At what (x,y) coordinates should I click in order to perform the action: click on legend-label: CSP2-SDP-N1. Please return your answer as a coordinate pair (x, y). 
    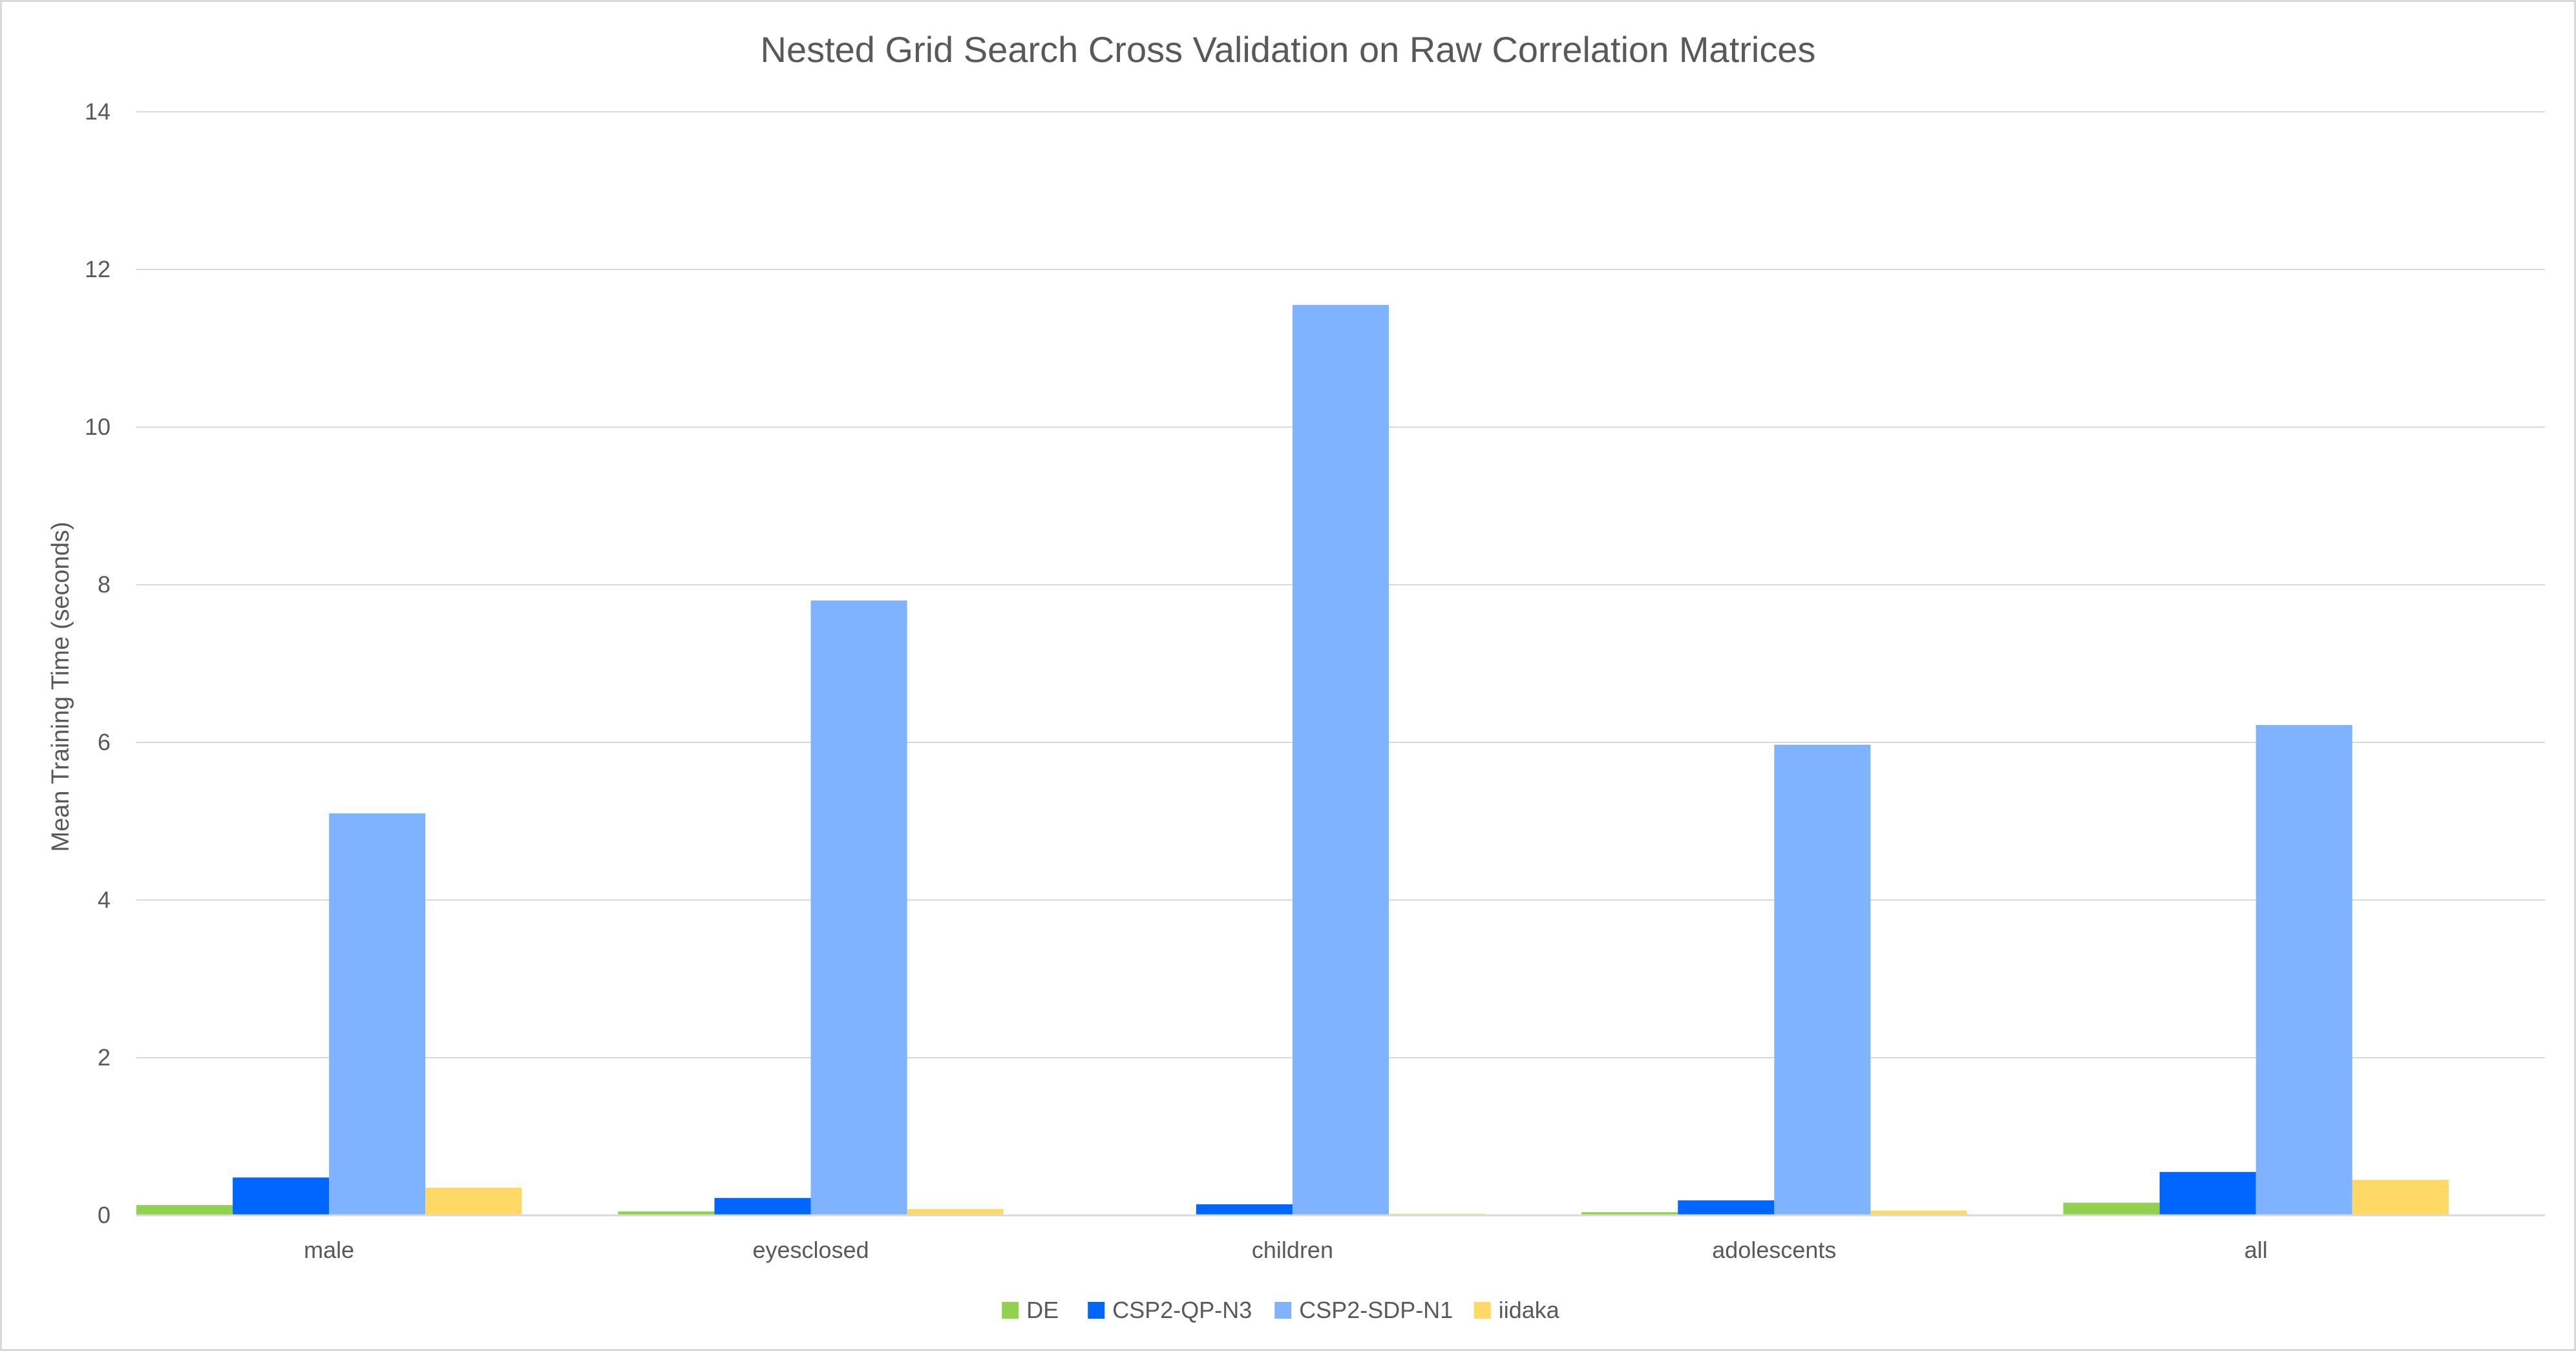
    Looking at the image, I should click on (1376, 1310).